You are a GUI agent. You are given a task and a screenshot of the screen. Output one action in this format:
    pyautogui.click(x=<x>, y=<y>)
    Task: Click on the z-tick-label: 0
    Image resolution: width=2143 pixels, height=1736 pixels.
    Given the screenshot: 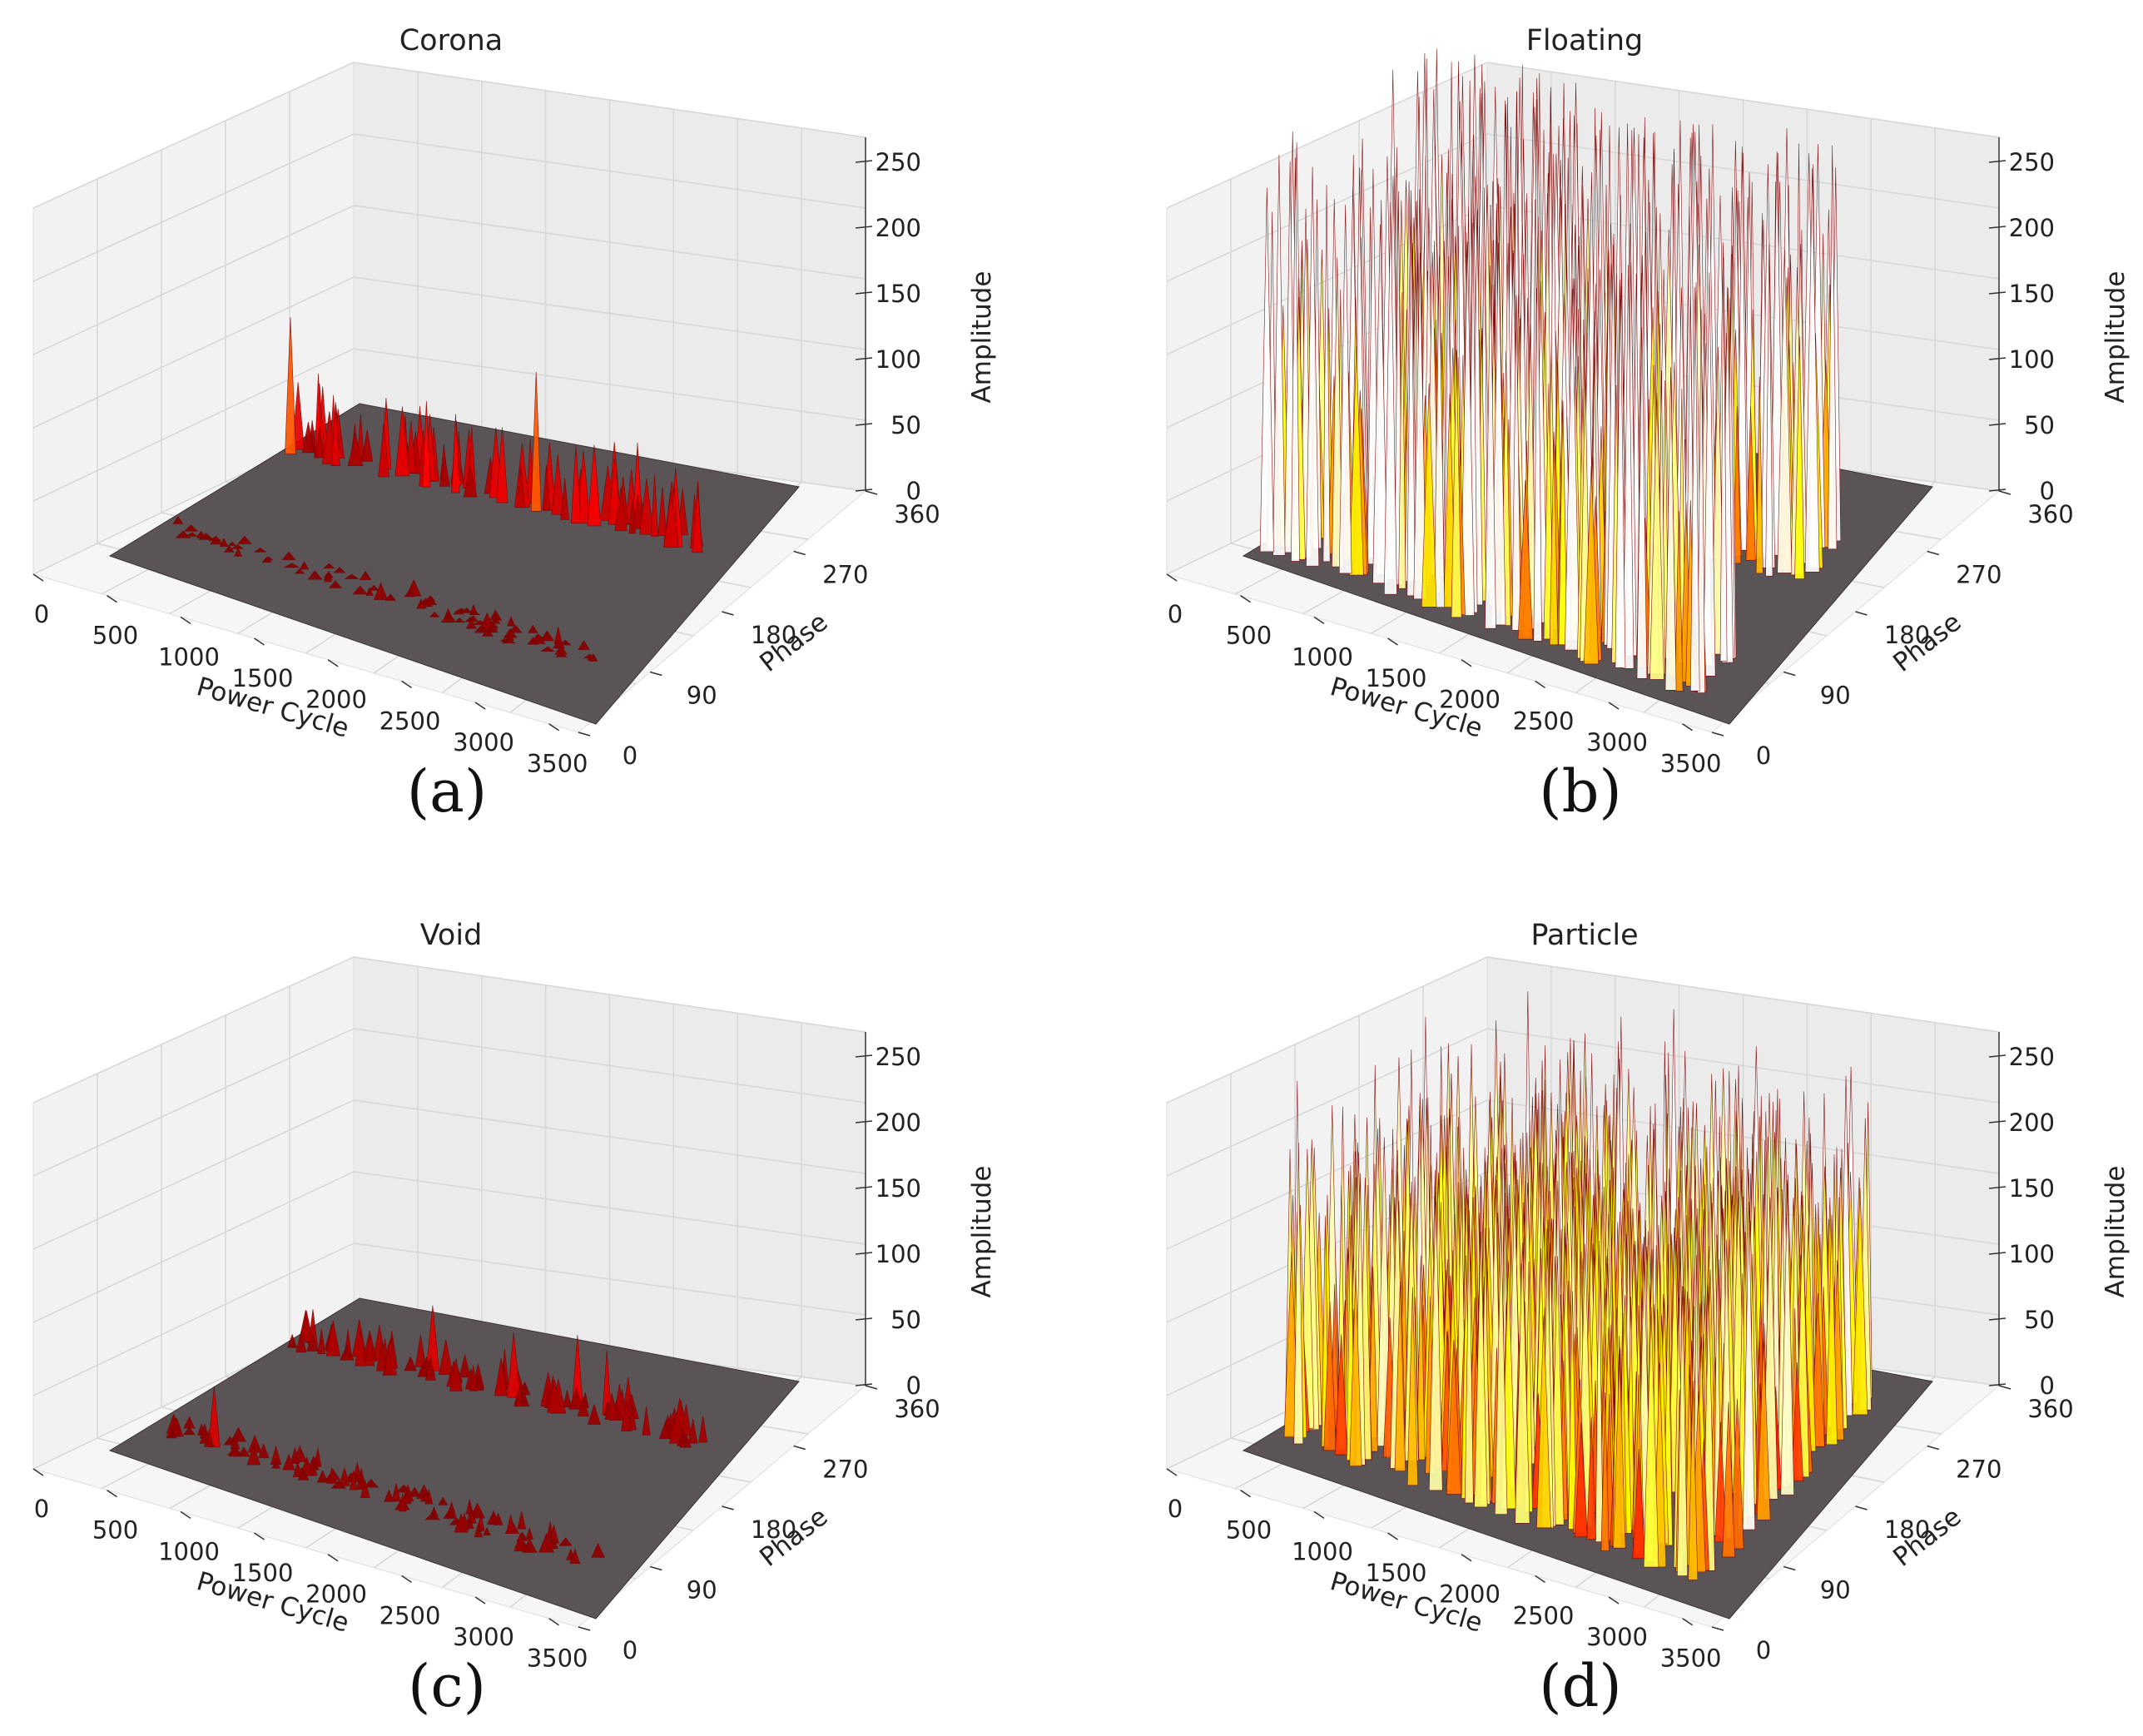 What is the action you would take?
    pyautogui.click(x=913, y=1385)
    